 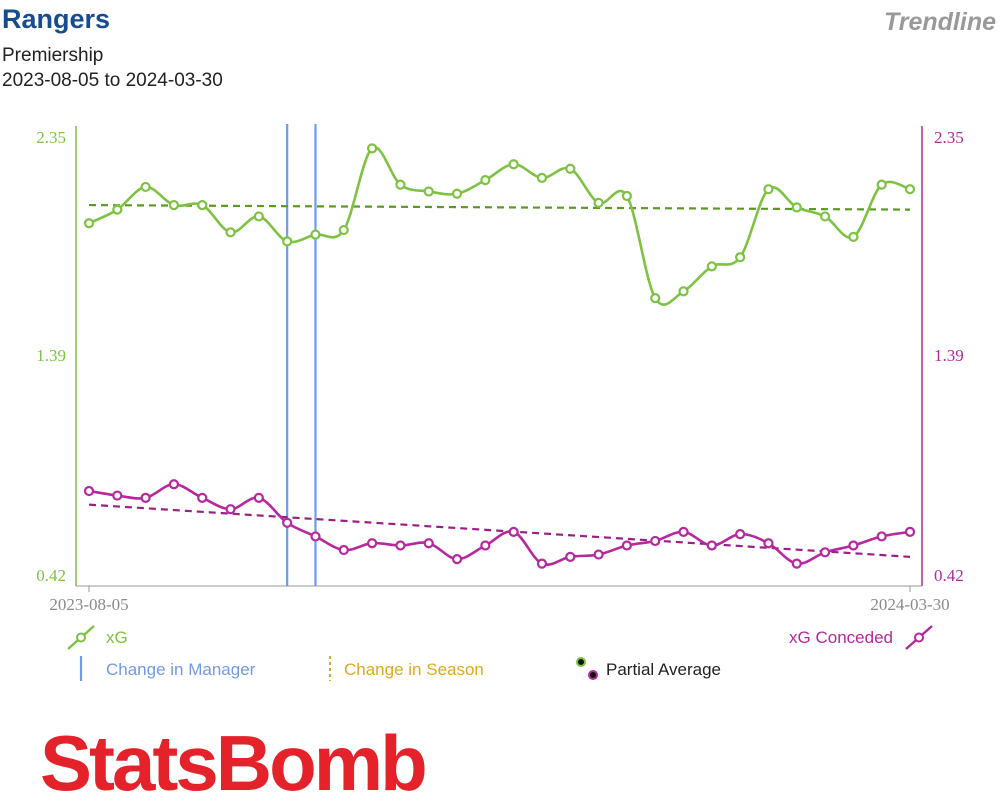 I want to click on legend-xg-conceded-swatch-point, so click(x=919, y=637).